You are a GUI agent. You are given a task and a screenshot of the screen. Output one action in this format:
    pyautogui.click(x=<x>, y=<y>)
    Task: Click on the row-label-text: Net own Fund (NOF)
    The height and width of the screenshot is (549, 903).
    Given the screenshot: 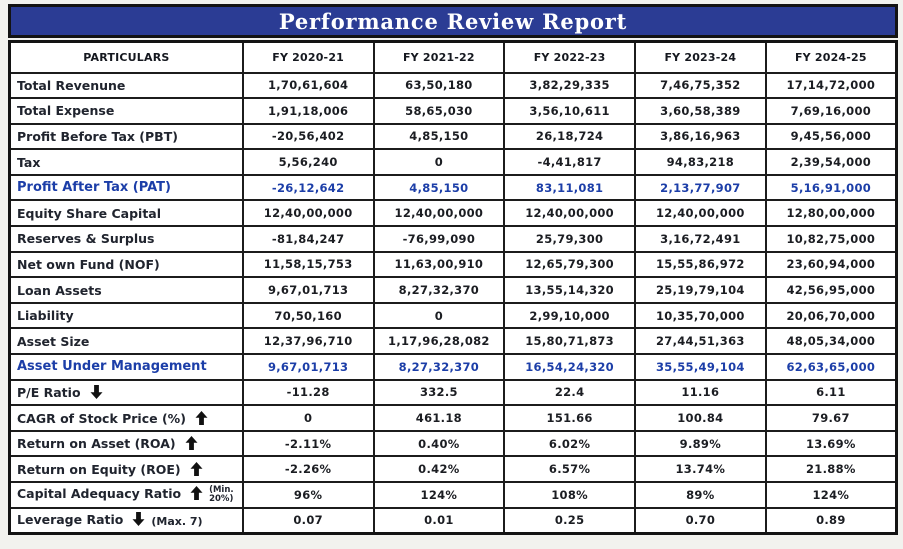 What is the action you would take?
    pyautogui.click(x=88, y=264)
    